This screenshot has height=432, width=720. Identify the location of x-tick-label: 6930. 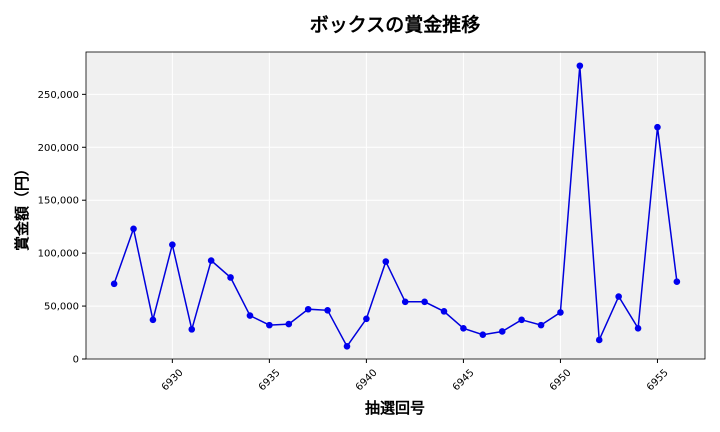
(173, 380).